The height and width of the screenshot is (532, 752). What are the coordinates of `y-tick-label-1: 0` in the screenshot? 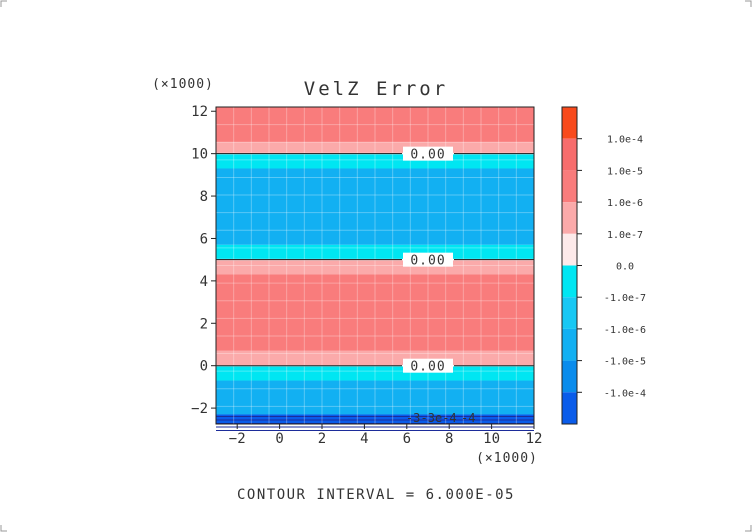 It's located at (204, 367).